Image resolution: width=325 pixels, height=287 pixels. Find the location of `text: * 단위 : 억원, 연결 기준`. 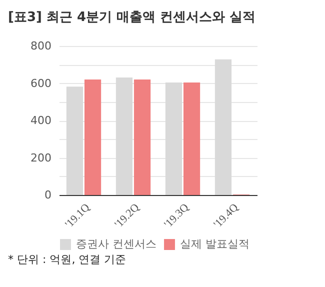

text: * 단위 : 억원, 연결 기준 is located at coordinates (67, 259).